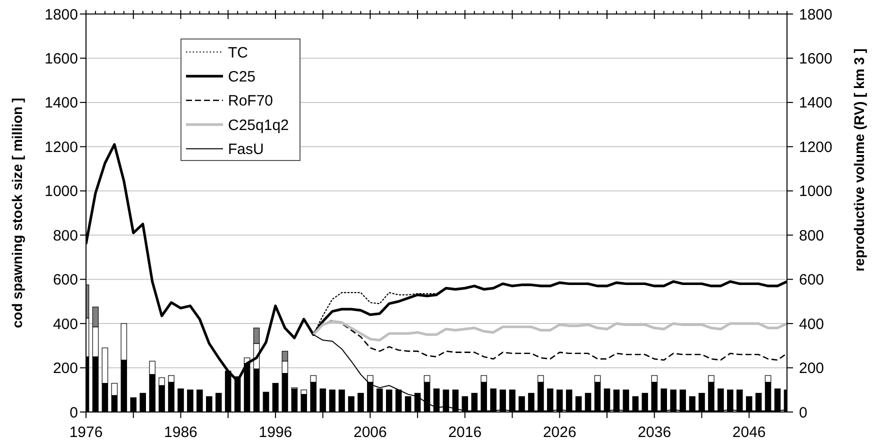 This screenshot has height=446, width=873. Describe the element at coordinates (65, 369) in the screenshot. I see `y-tick-label: 200` at that location.